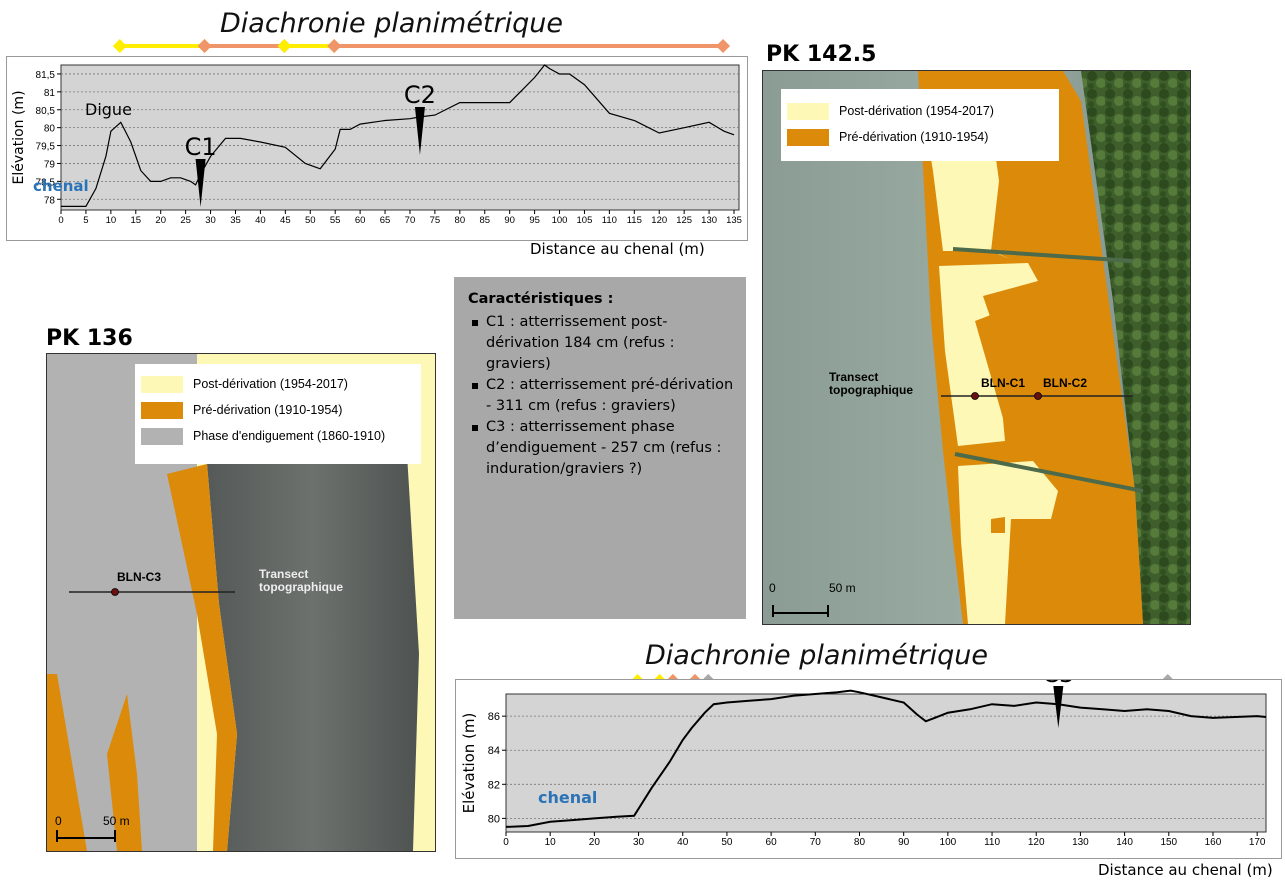 Image resolution: width=1285 pixels, height=882 pixels. What do you see at coordinates (200, 183) in the screenshot?
I see `core-marker-c1` at bounding box center [200, 183].